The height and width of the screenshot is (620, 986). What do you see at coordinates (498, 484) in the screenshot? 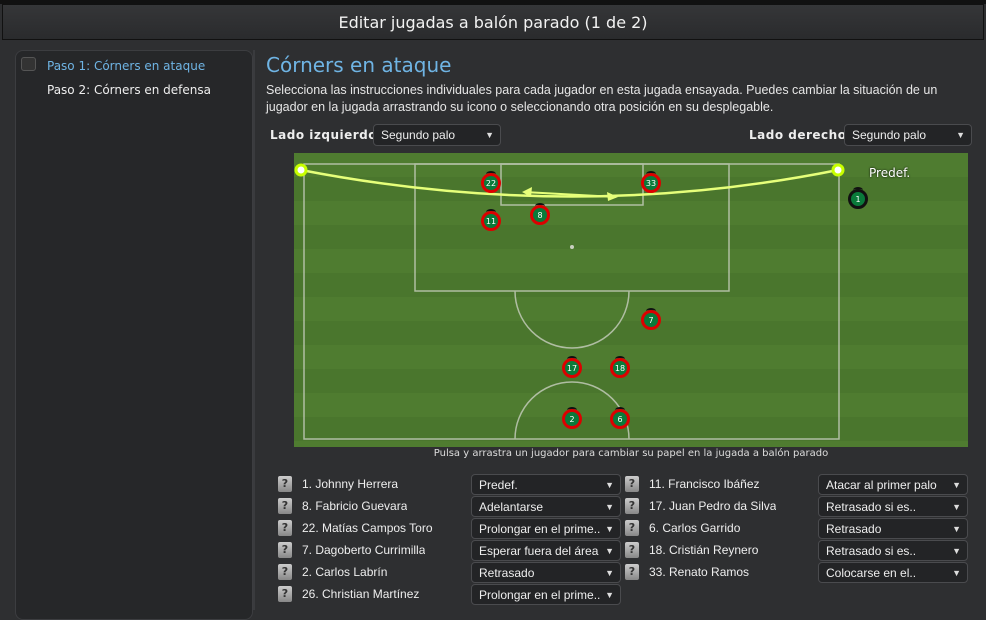
I see `role-value: Predef.` at bounding box center [498, 484].